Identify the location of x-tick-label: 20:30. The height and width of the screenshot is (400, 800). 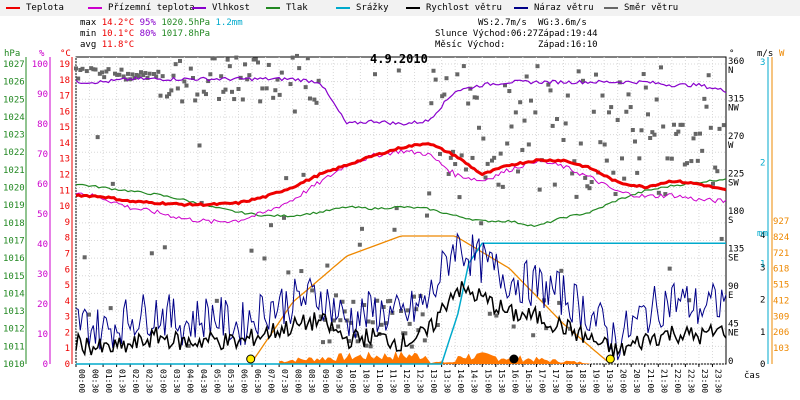
(636, 381).